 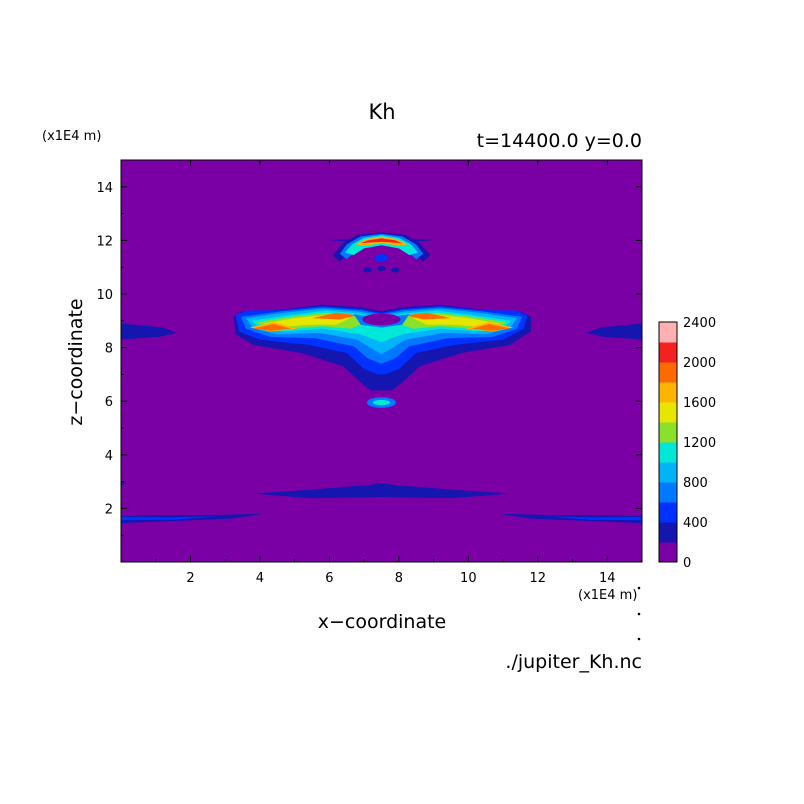 What do you see at coordinates (395, 270) in the screenshot?
I see `upper-arc-drop-right` at bounding box center [395, 270].